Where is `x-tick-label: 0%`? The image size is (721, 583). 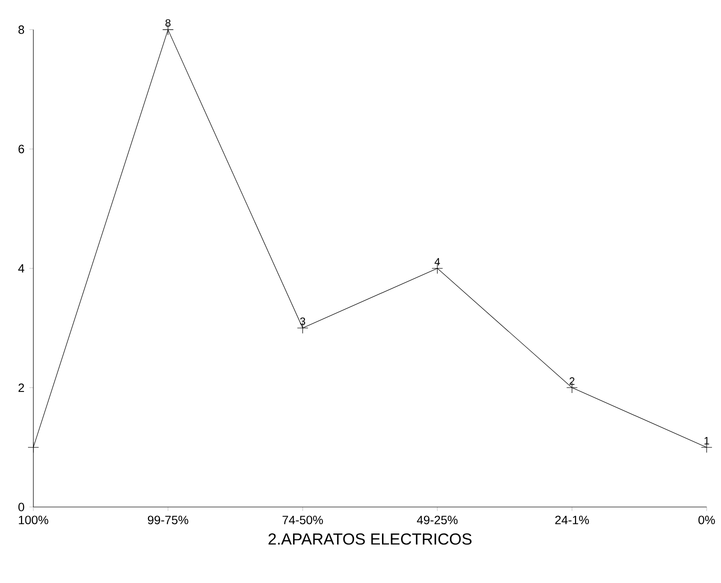 x-tick-label: 0% is located at coordinates (706, 520).